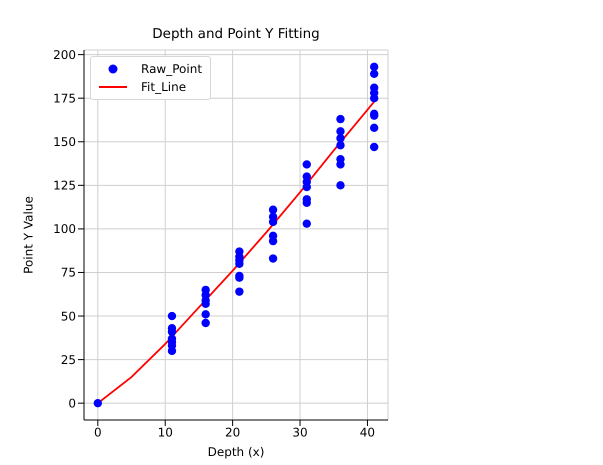 The width and height of the screenshot is (603, 465). Describe the element at coordinates (64, 55) in the screenshot. I see `y-tick-label: 200` at that location.